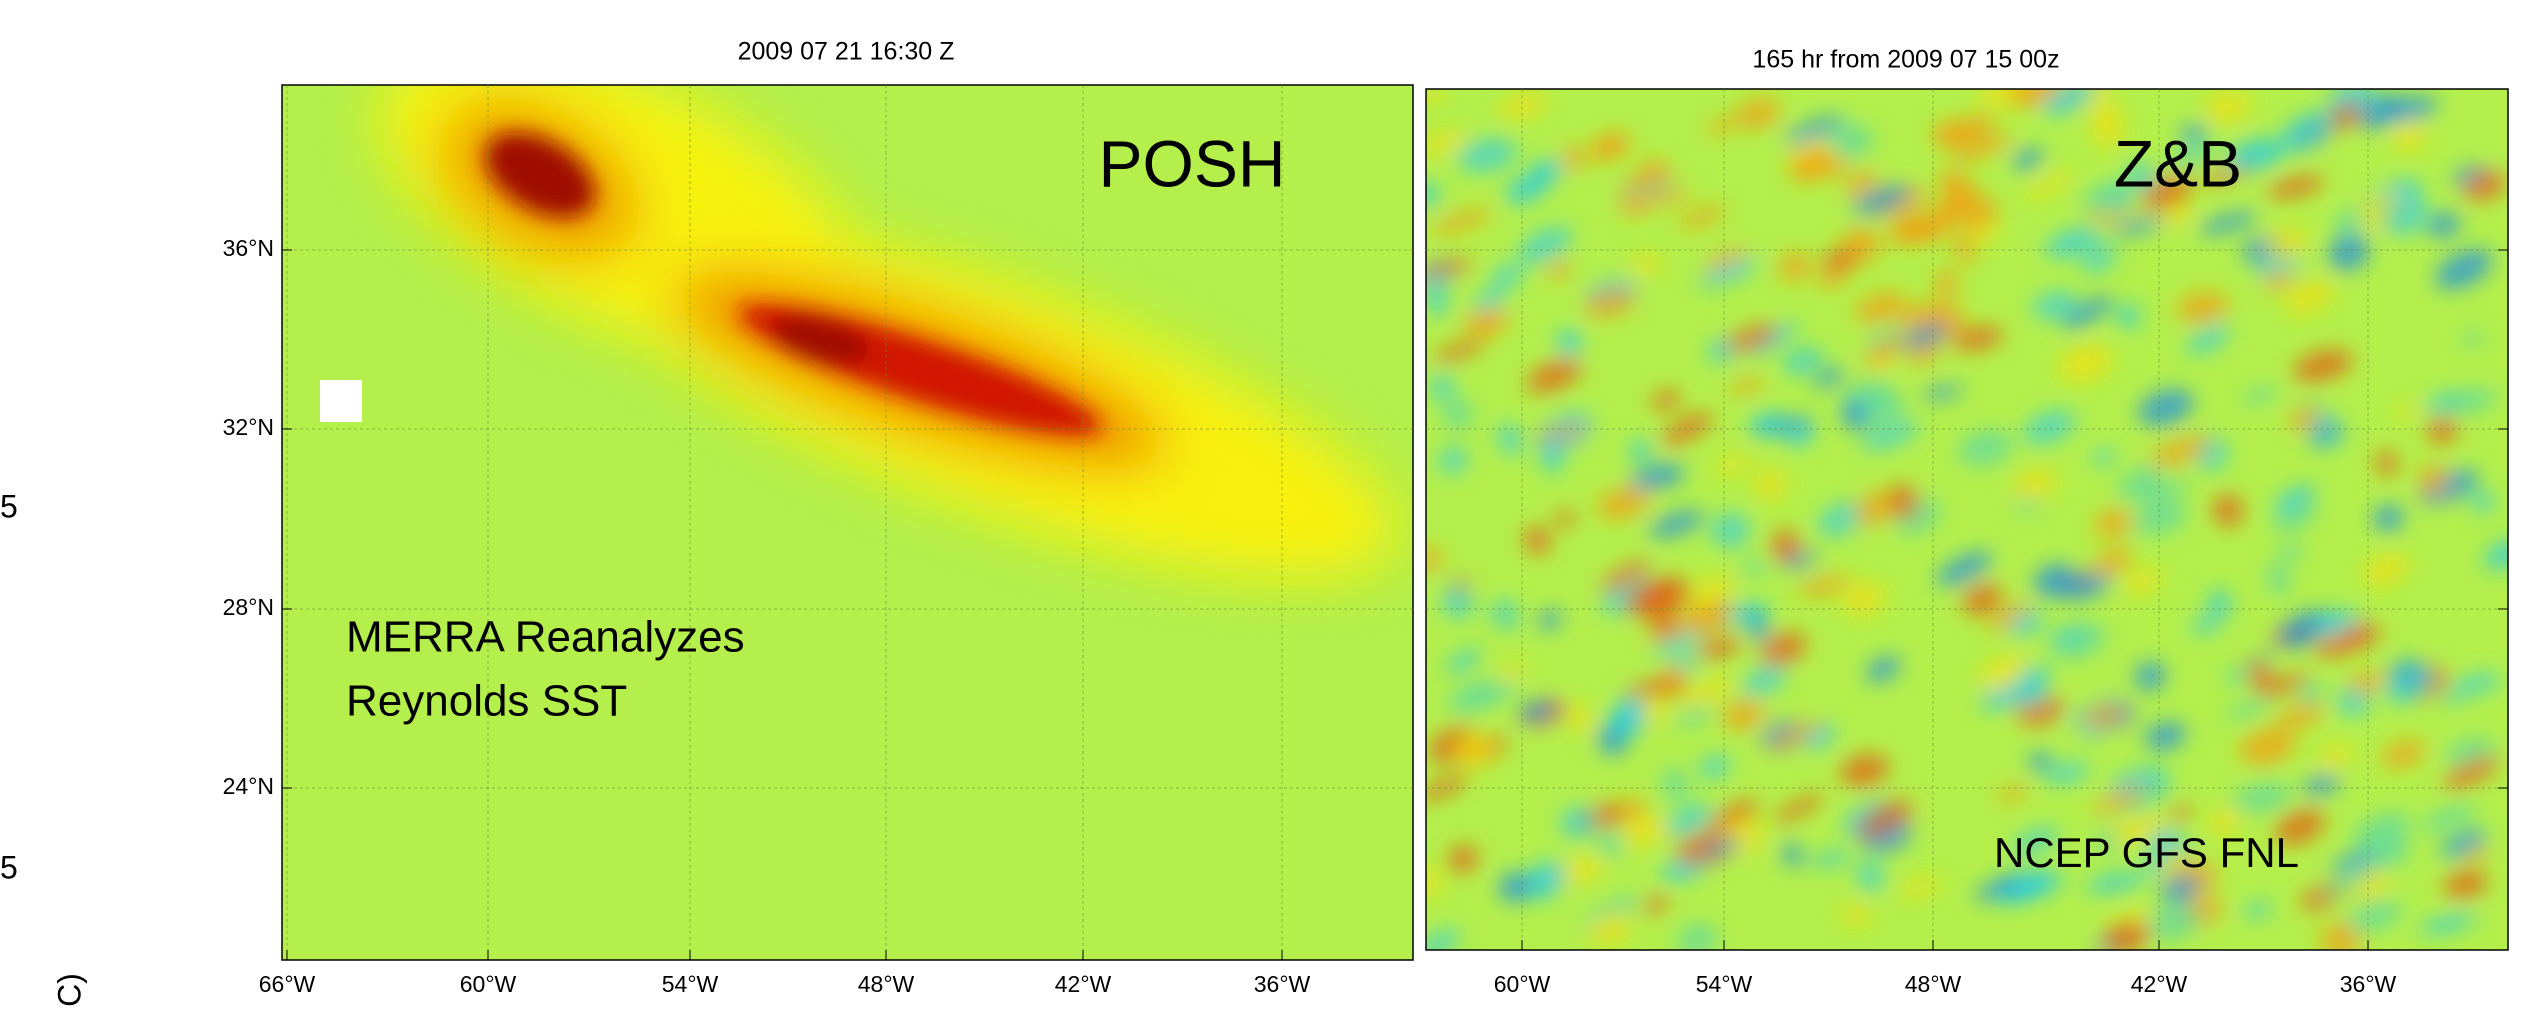  I want to click on margin-label: C), so click(69, 990).